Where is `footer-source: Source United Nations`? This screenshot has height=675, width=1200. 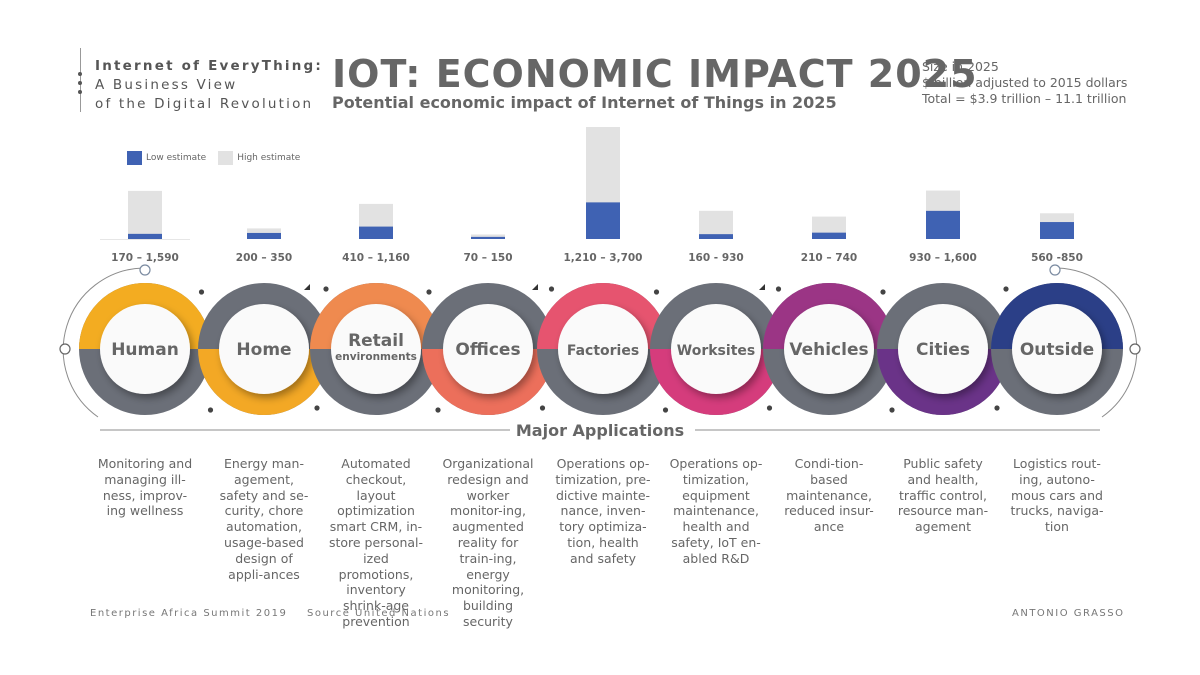 footer-source: Source United Nations is located at coordinates (379, 613).